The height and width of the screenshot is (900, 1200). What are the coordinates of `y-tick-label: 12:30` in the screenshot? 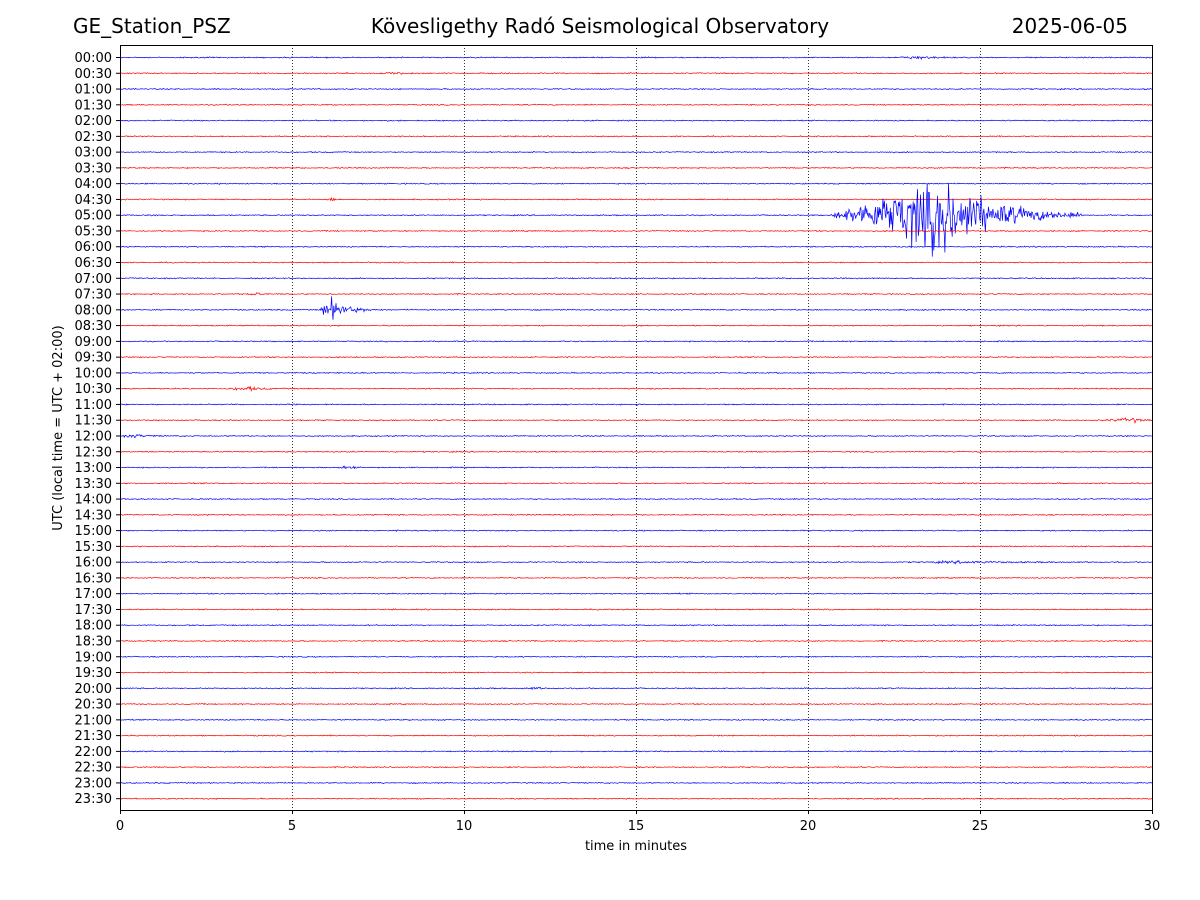 It's located at (93, 452).